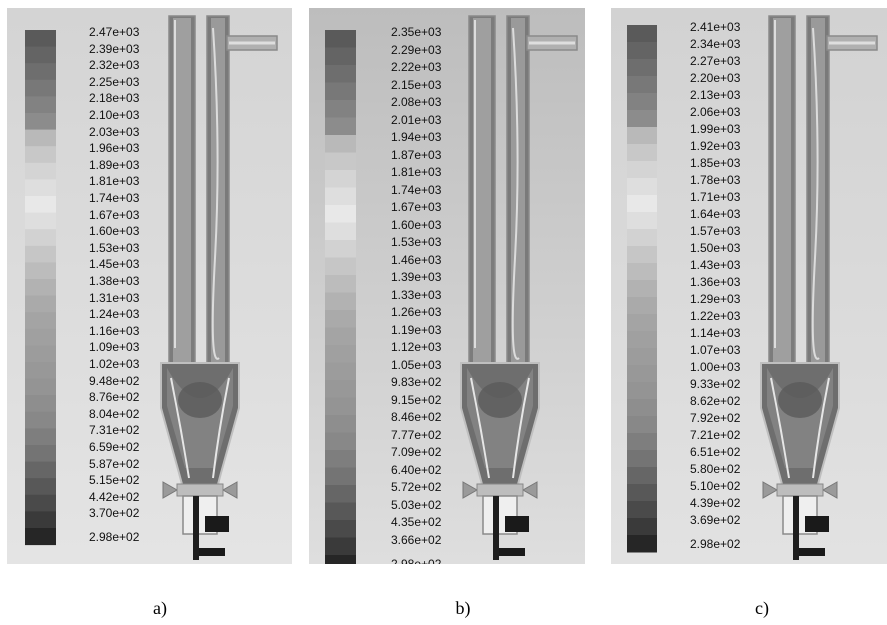 The width and height of the screenshot is (887, 625). Describe the element at coordinates (114, 314) in the screenshot. I see `legend-tick-label: 1.24e+03` at that location.